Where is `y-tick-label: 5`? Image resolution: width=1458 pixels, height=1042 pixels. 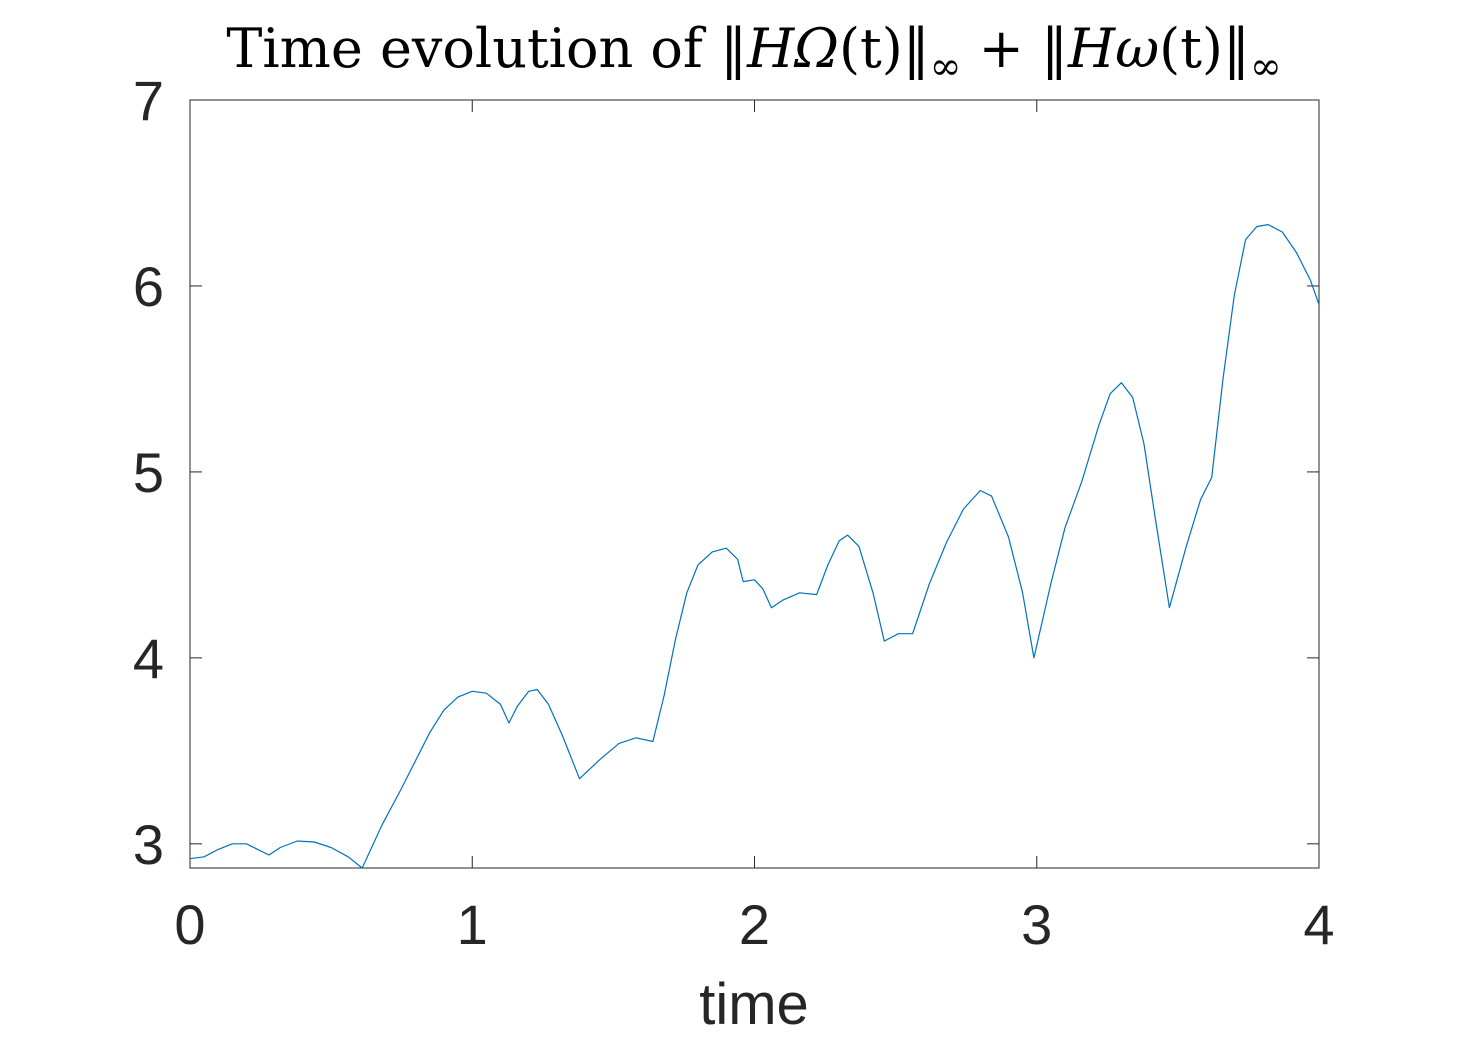
y-tick-label: 5 is located at coordinates (148, 472).